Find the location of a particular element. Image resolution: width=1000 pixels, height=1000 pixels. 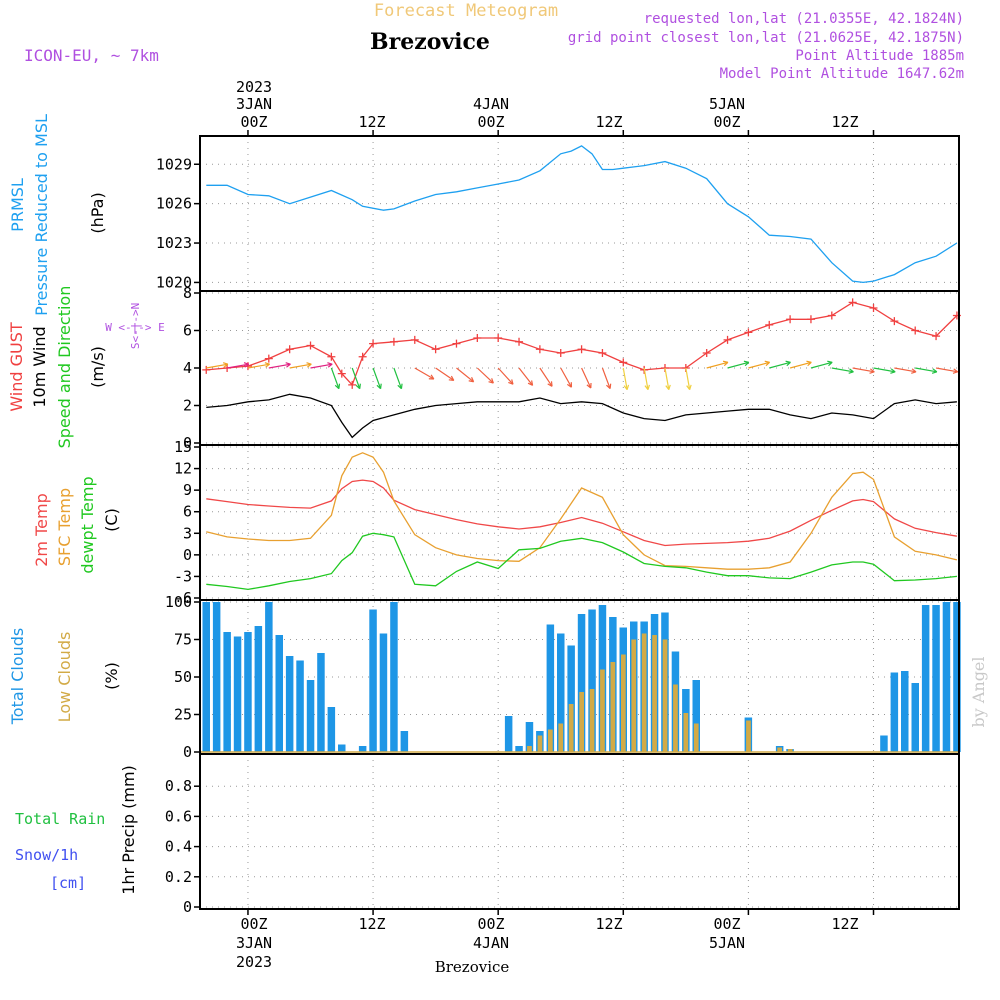

pressure-y-tick-label: 1029 is located at coordinates (174, 164).